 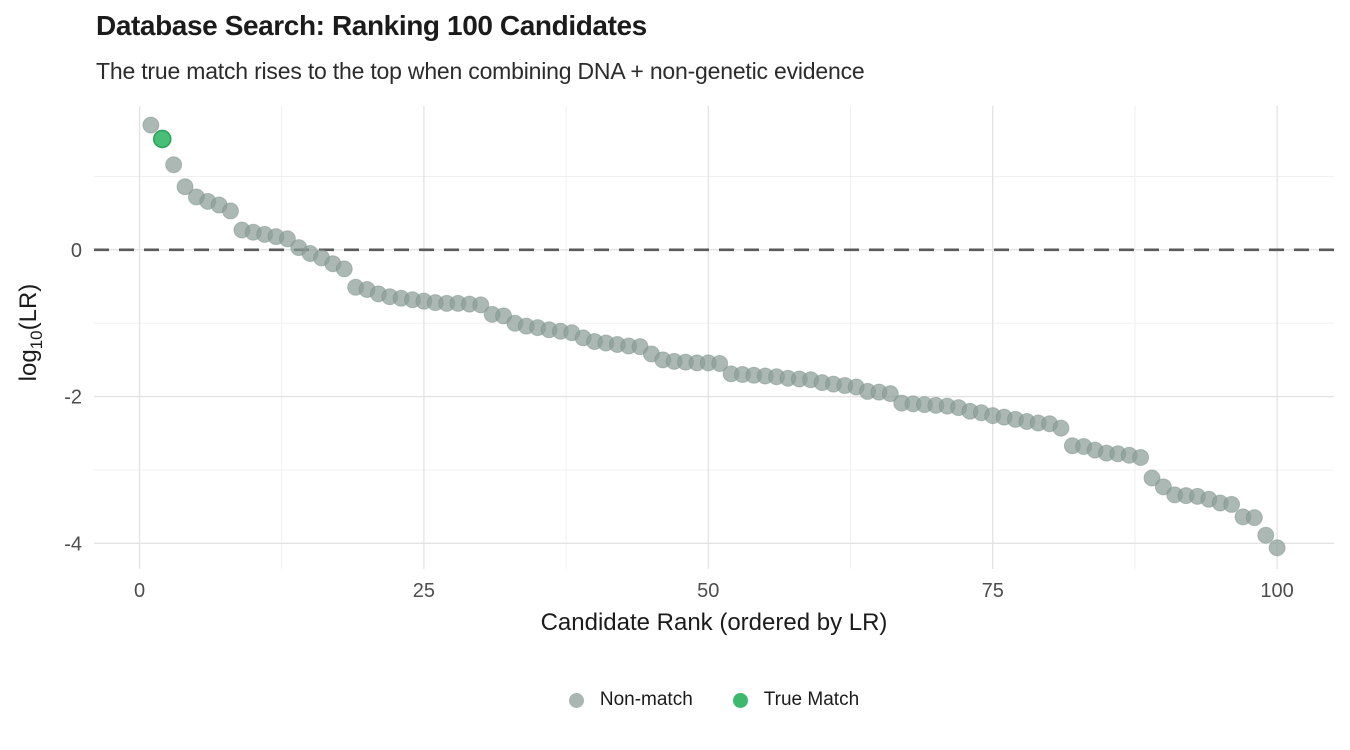 What do you see at coordinates (708, 591) in the screenshot?
I see `x-tick-label: 50` at bounding box center [708, 591].